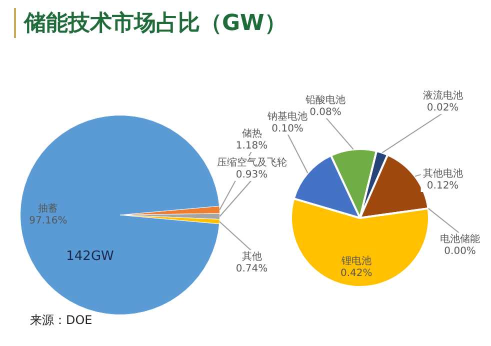 Image resolution: width=491 pixels, height=346 pixels. Describe the element at coordinates (356, 274) in the screenshot. I see `data-label: 0.42%` at that location.